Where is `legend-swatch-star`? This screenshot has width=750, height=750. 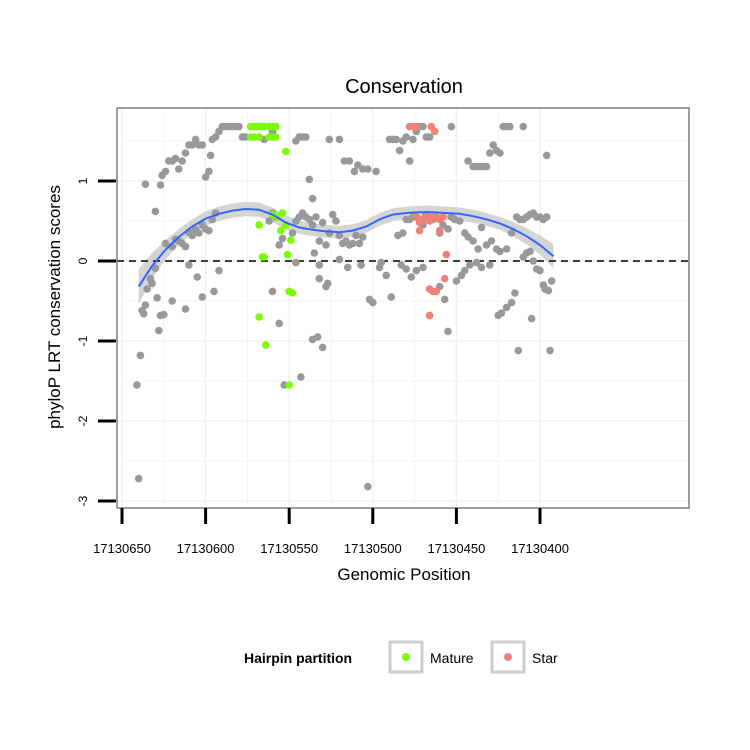
legend-swatch-star is located at coordinates (508, 657).